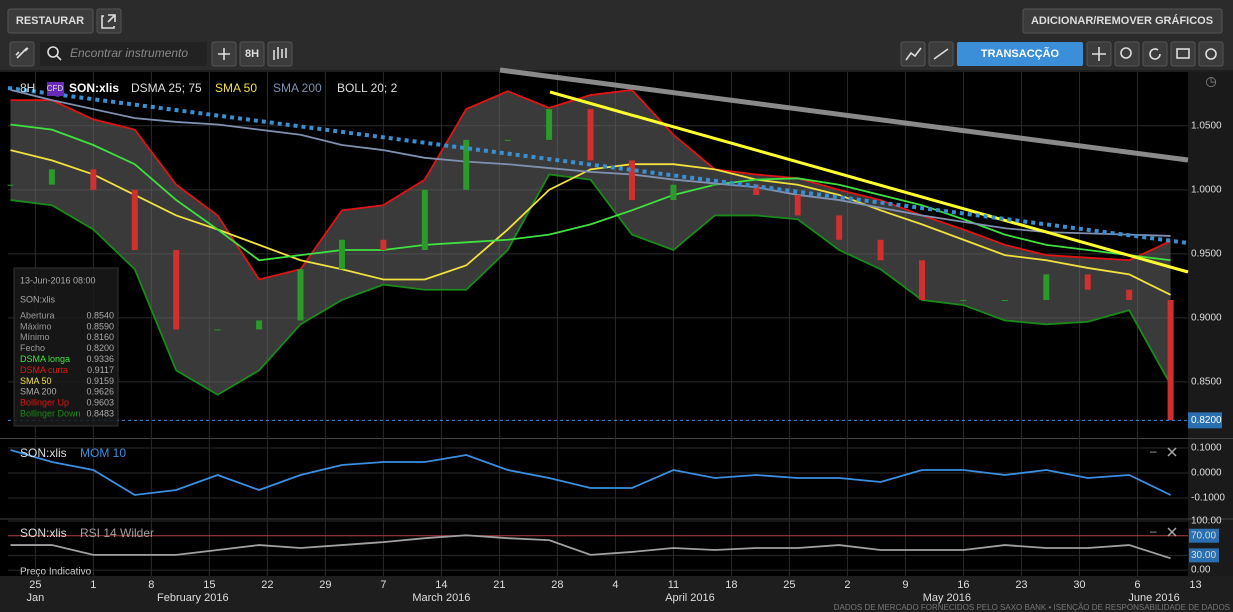 The image size is (1233, 612). I want to click on timeframe-button, so click(252, 54).